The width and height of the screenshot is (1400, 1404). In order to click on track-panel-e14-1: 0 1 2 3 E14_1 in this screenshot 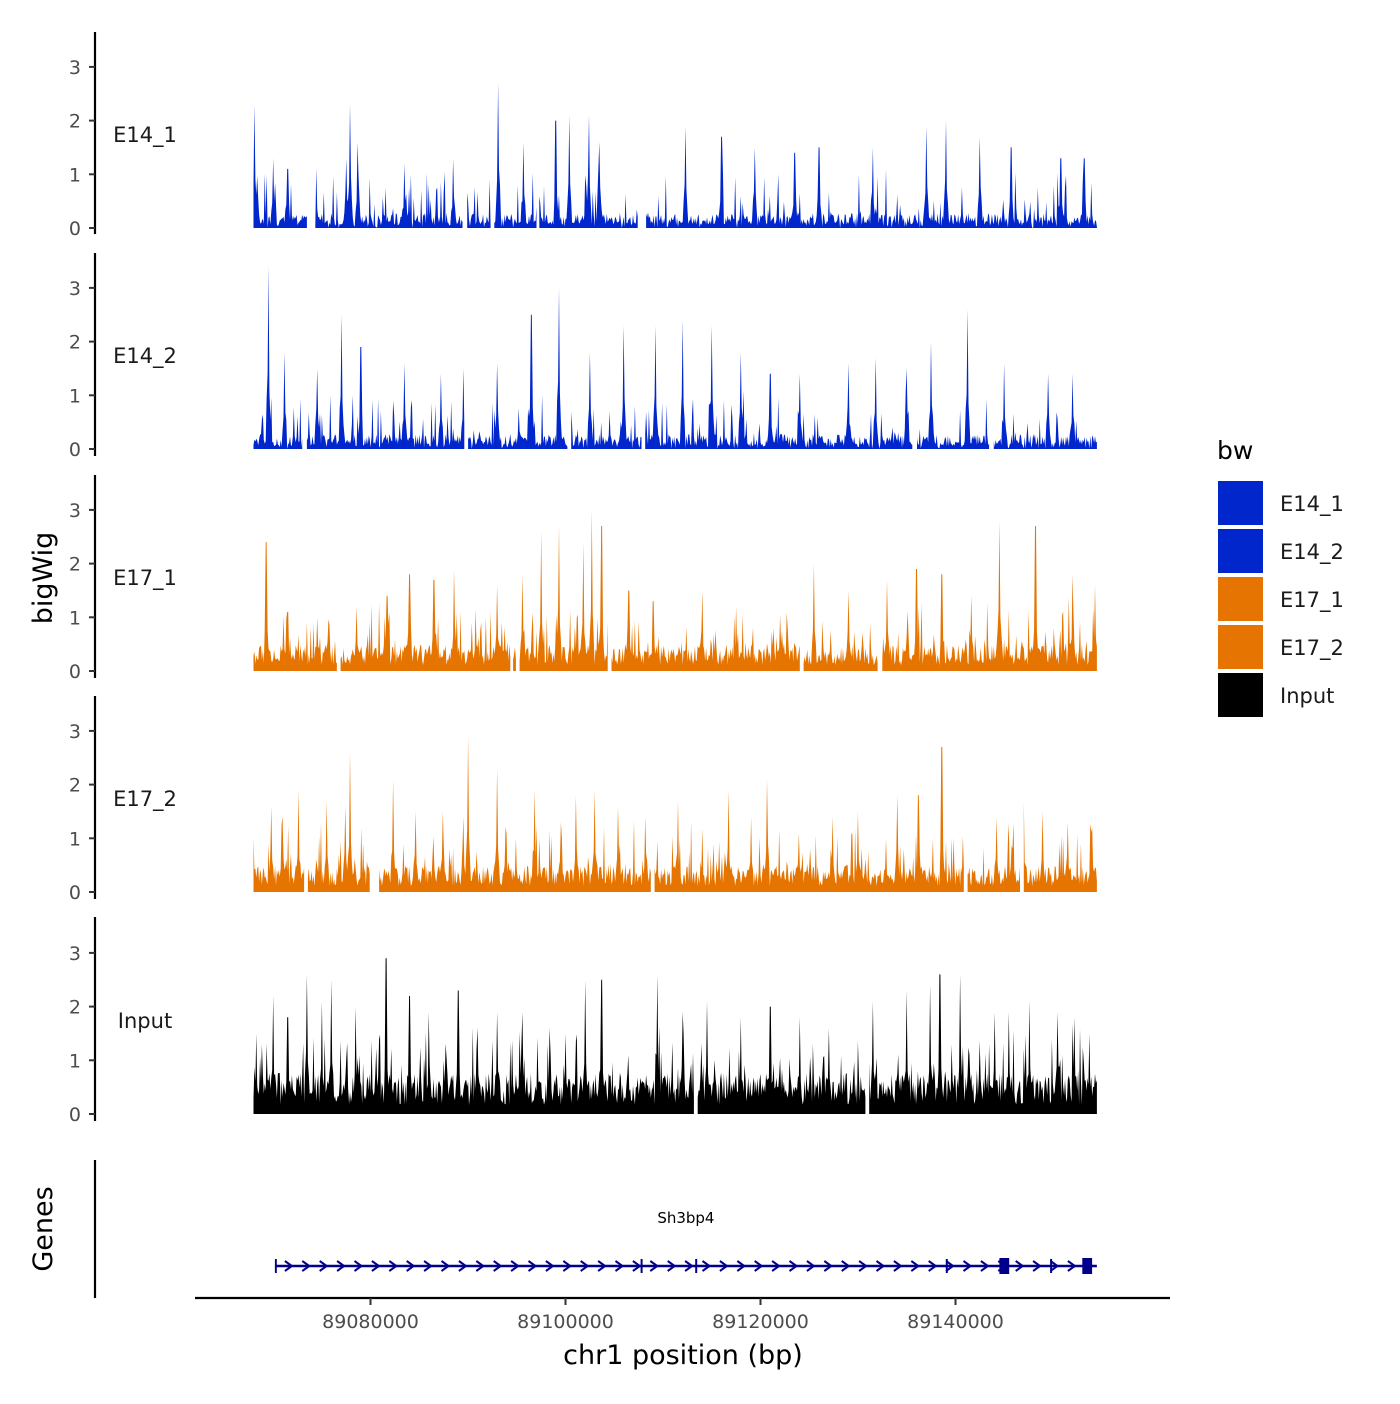, I will do `click(583, 136)`.